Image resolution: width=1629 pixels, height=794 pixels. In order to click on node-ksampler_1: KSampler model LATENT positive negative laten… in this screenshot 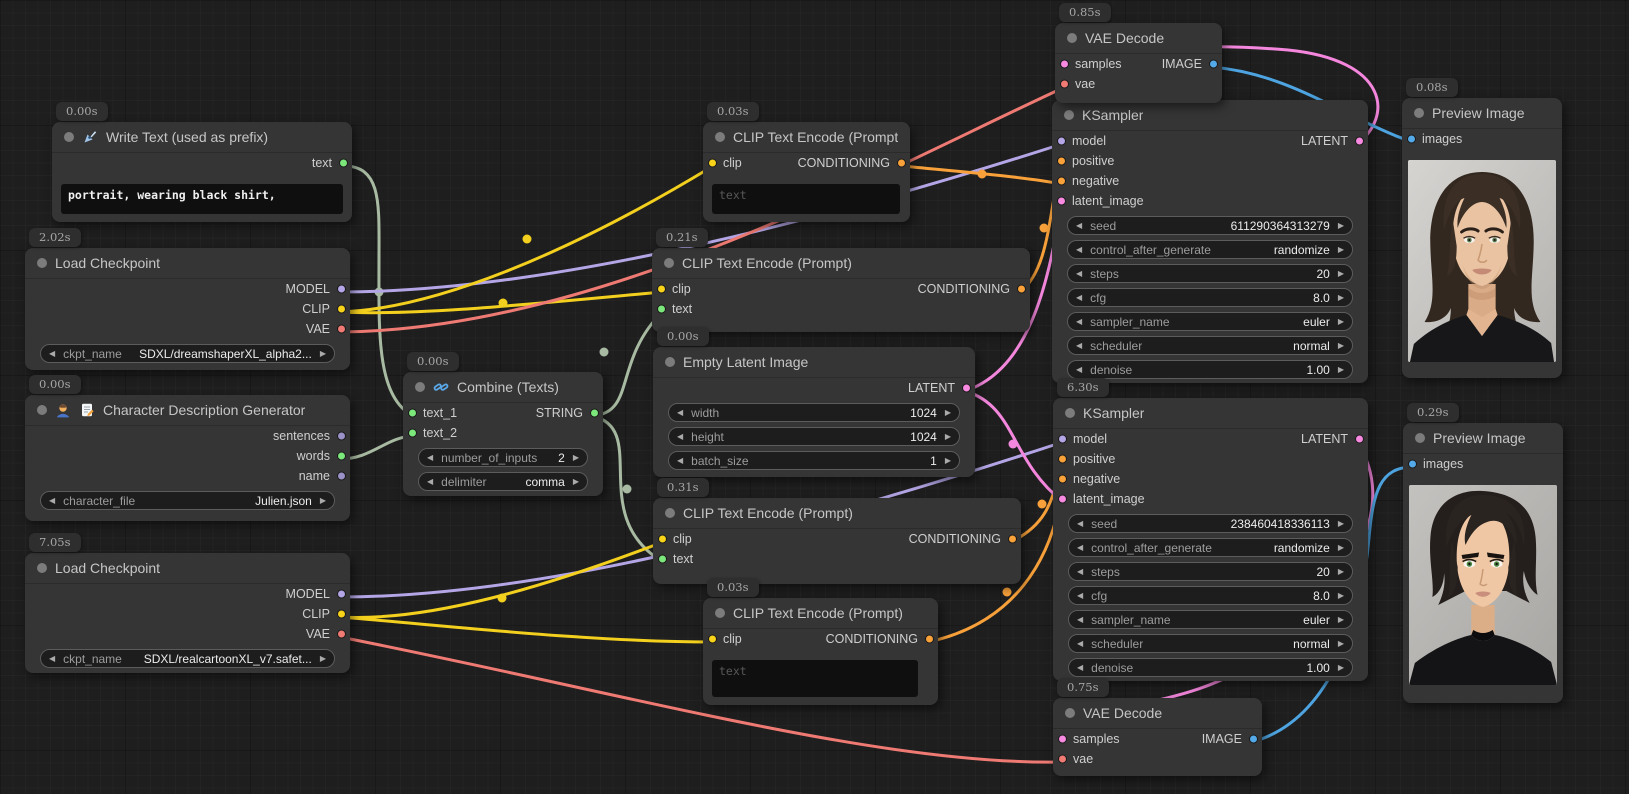, I will do `click(1210, 241)`.